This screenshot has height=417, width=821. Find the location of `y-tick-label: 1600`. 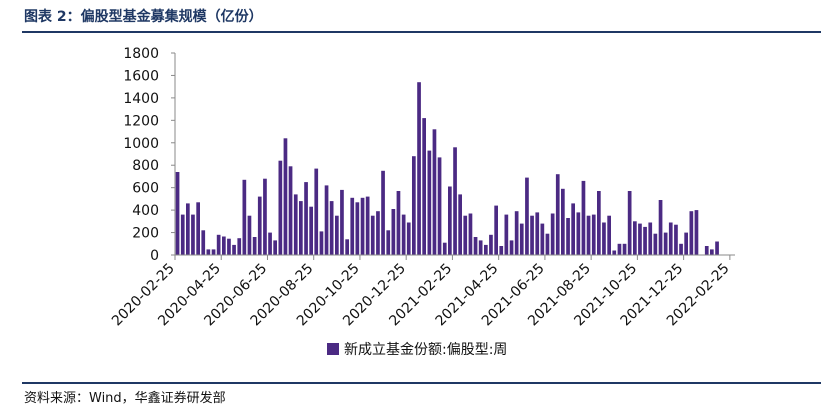

y-tick-label: 1600 is located at coordinates (141, 76).